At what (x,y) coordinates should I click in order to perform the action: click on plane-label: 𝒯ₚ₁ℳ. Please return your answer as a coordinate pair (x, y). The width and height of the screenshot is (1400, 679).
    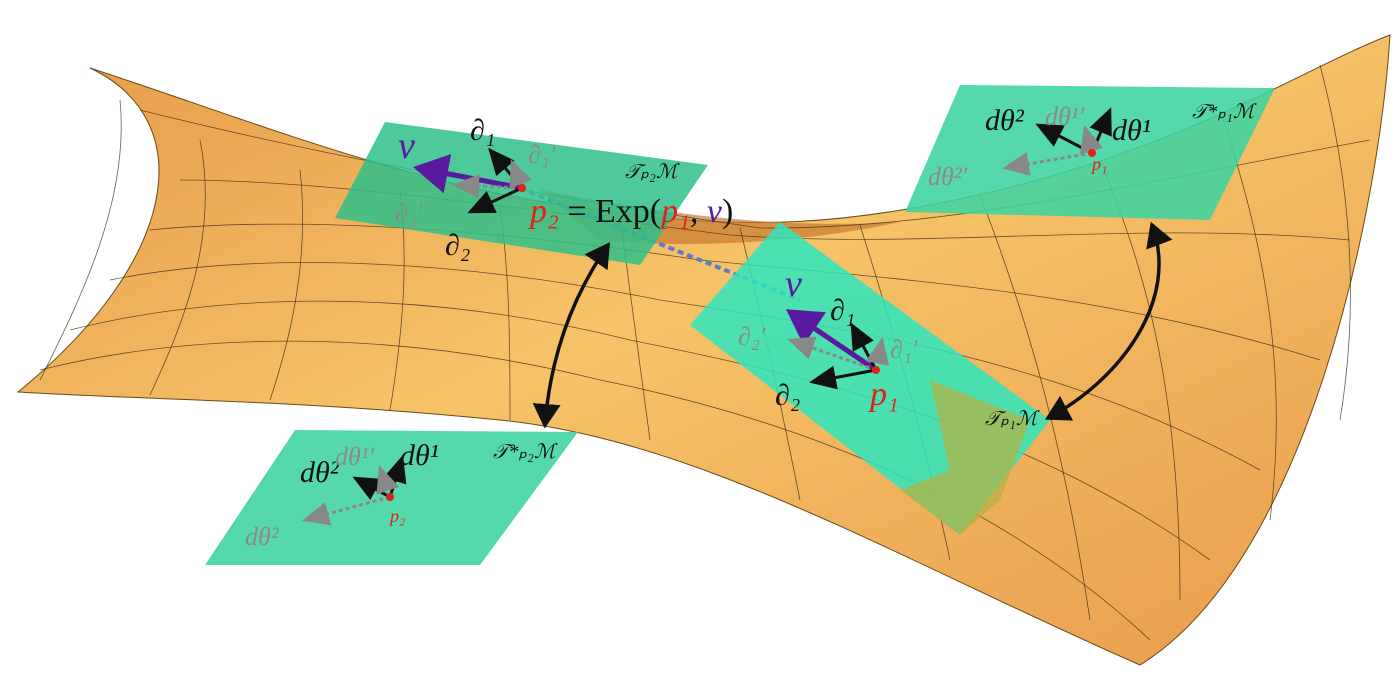
    Looking at the image, I should click on (1012, 419).